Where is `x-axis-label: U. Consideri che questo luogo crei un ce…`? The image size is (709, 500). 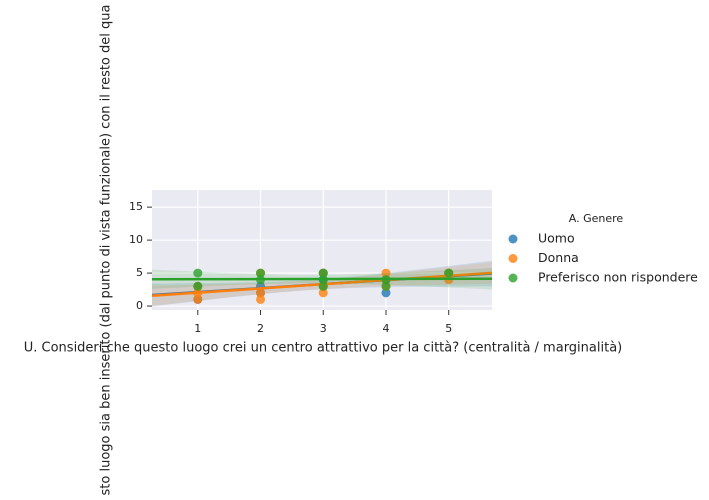
x-axis-label: U. Consideri che questo luogo crei un ce… is located at coordinates (323, 348).